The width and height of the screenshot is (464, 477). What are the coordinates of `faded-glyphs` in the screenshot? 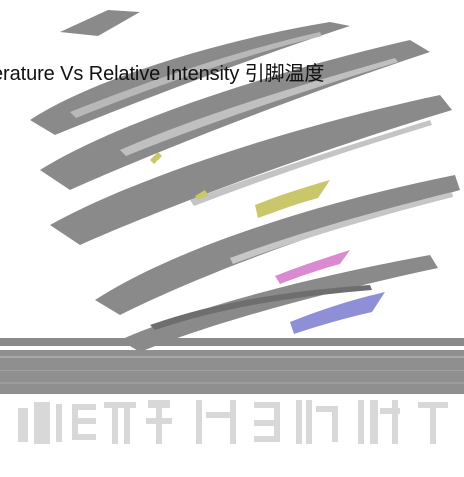 It's located at (233, 422).